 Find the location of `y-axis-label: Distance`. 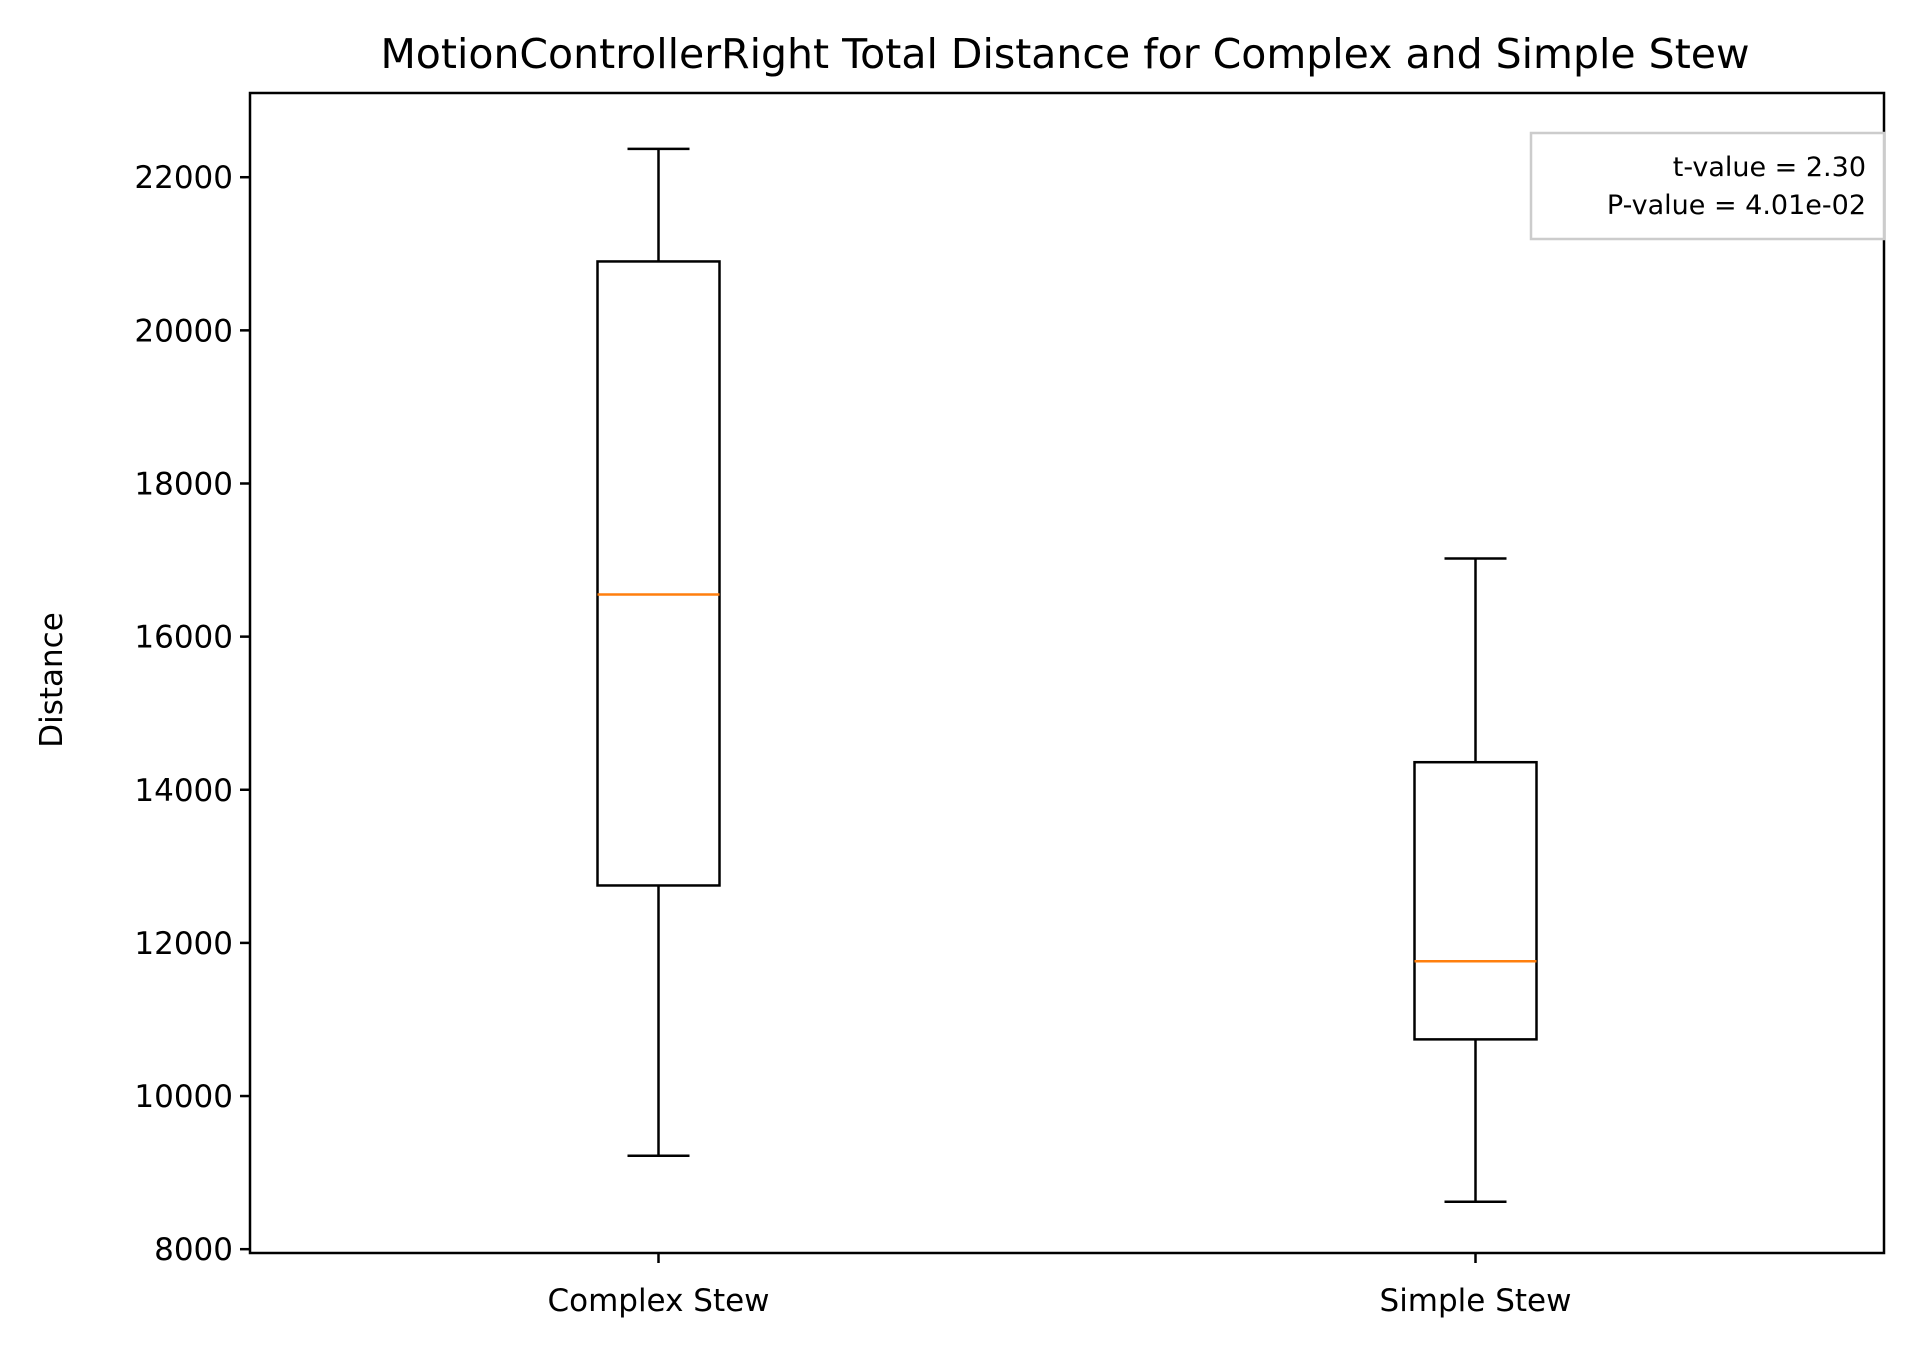

y-axis-label: Distance is located at coordinates (52, 680).